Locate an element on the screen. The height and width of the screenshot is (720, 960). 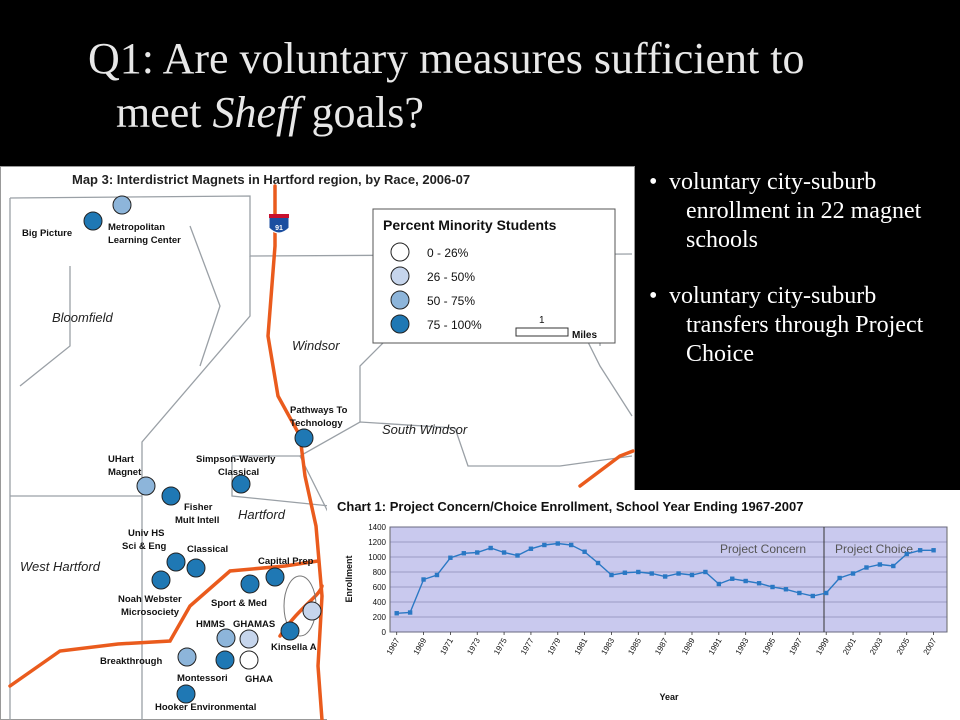
scale-unit: Miles is located at coordinates (584, 335).